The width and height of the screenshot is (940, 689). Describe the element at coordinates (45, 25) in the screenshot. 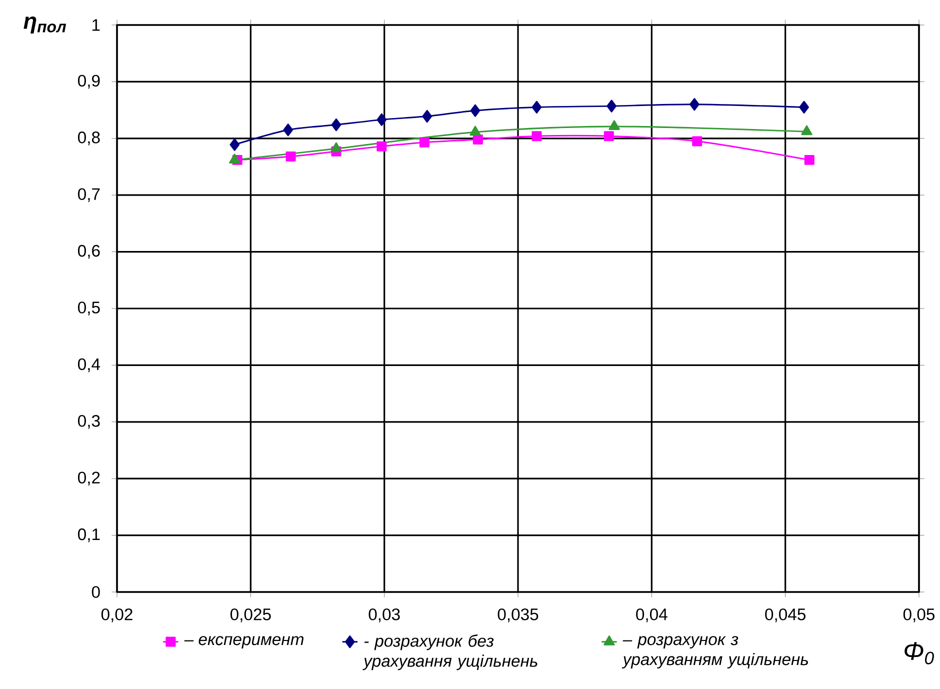

I see `y-axis-title: η$_{пол}$` at that location.